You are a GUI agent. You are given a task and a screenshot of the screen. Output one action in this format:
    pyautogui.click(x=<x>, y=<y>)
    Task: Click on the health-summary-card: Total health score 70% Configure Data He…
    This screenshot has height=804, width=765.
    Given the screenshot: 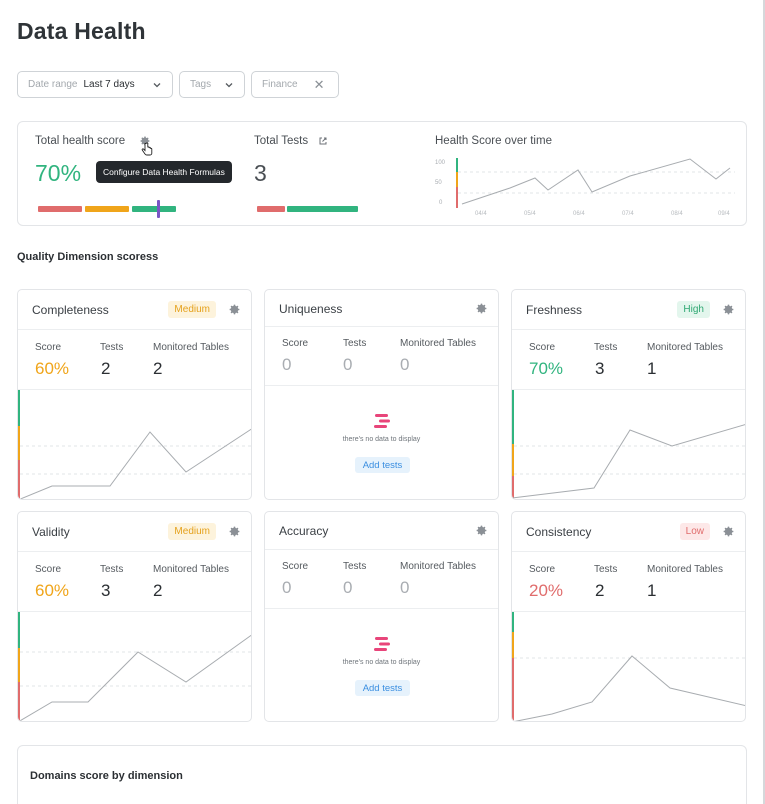 What is the action you would take?
    pyautogui.click(x=382, y=173)
    